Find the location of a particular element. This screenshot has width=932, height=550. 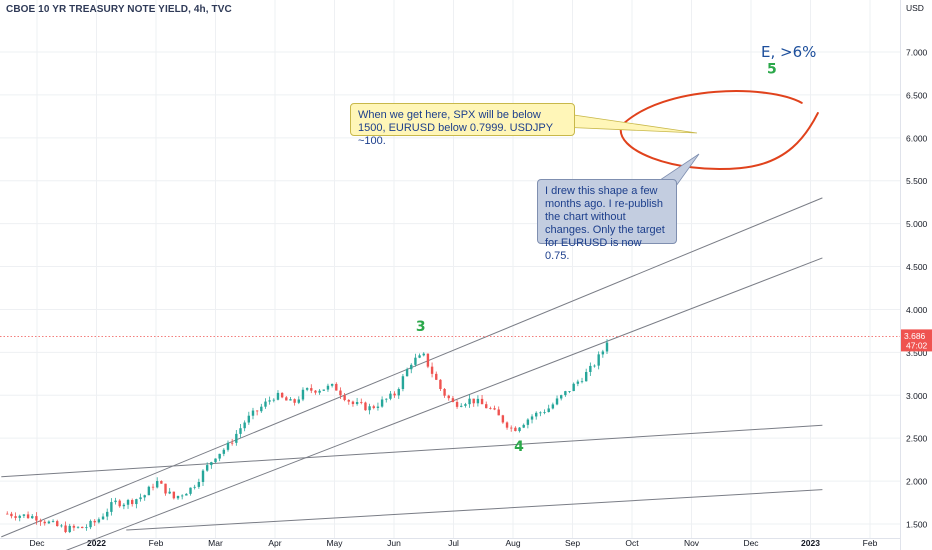

bar-countdown: 47:02 is located at coordinates (917, 345).